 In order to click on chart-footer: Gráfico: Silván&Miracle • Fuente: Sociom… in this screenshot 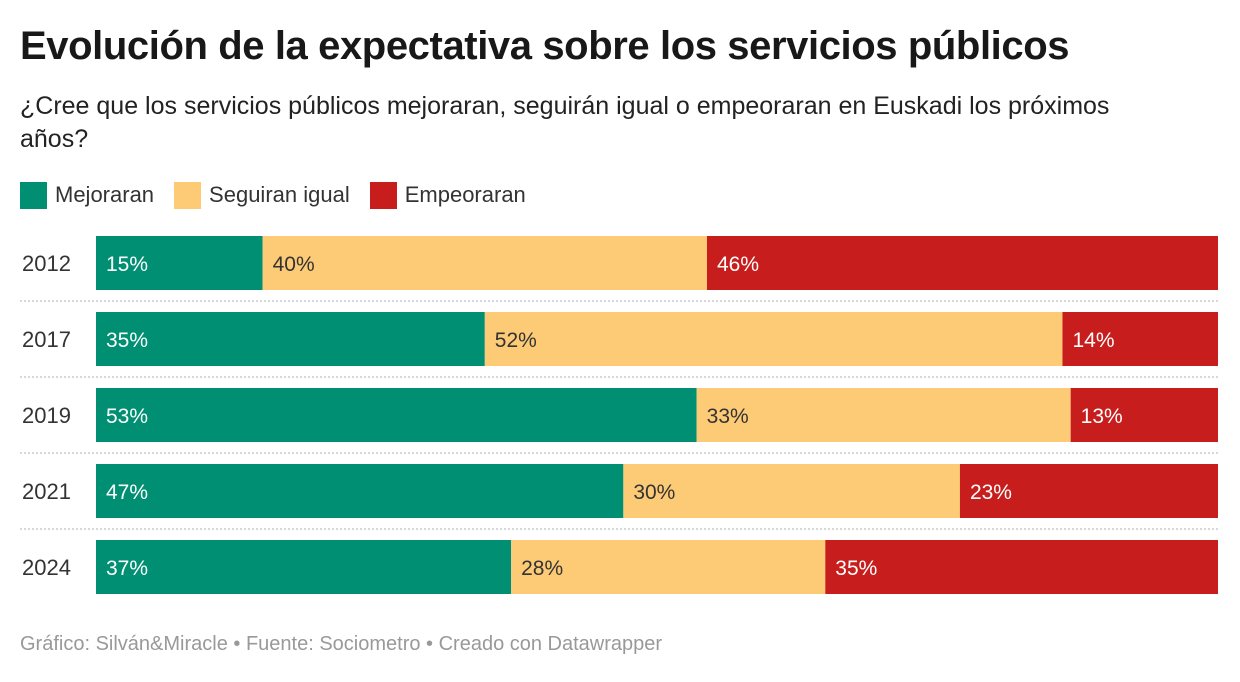, I will do `click(341, 644)`.